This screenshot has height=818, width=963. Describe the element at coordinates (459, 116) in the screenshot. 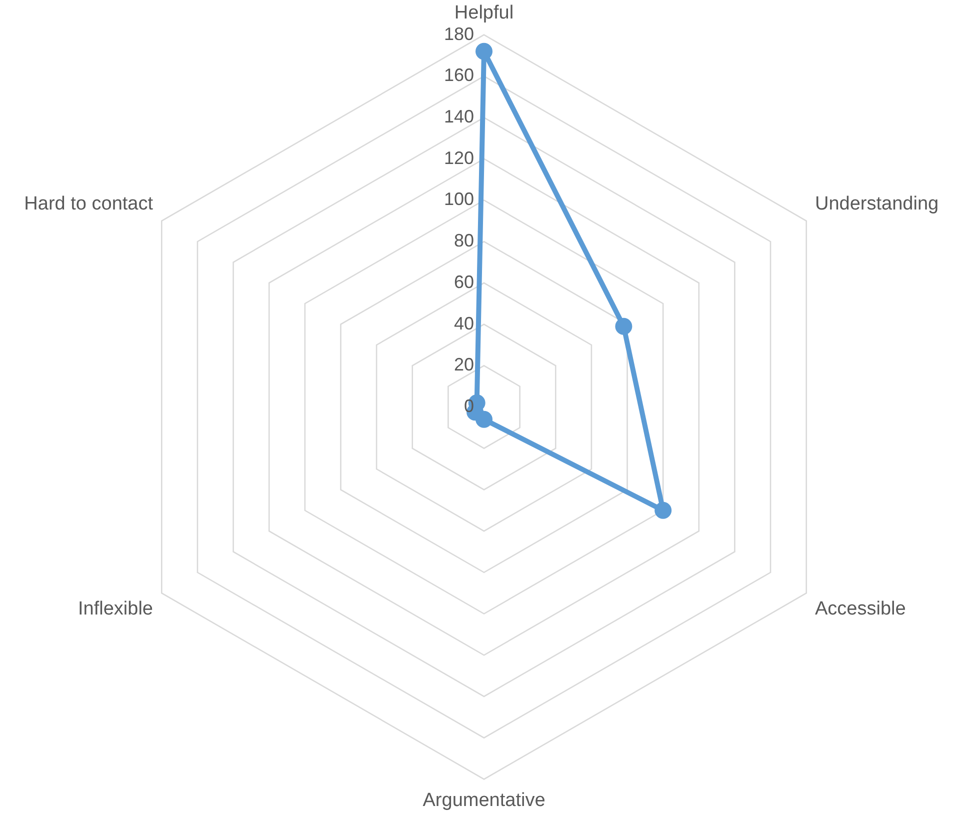

I see `y-tick-label: 140` at that location.